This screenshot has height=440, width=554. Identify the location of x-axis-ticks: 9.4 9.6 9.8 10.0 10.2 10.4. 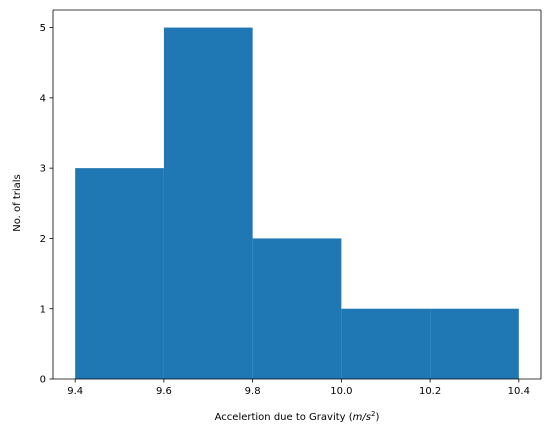
(298, 388).